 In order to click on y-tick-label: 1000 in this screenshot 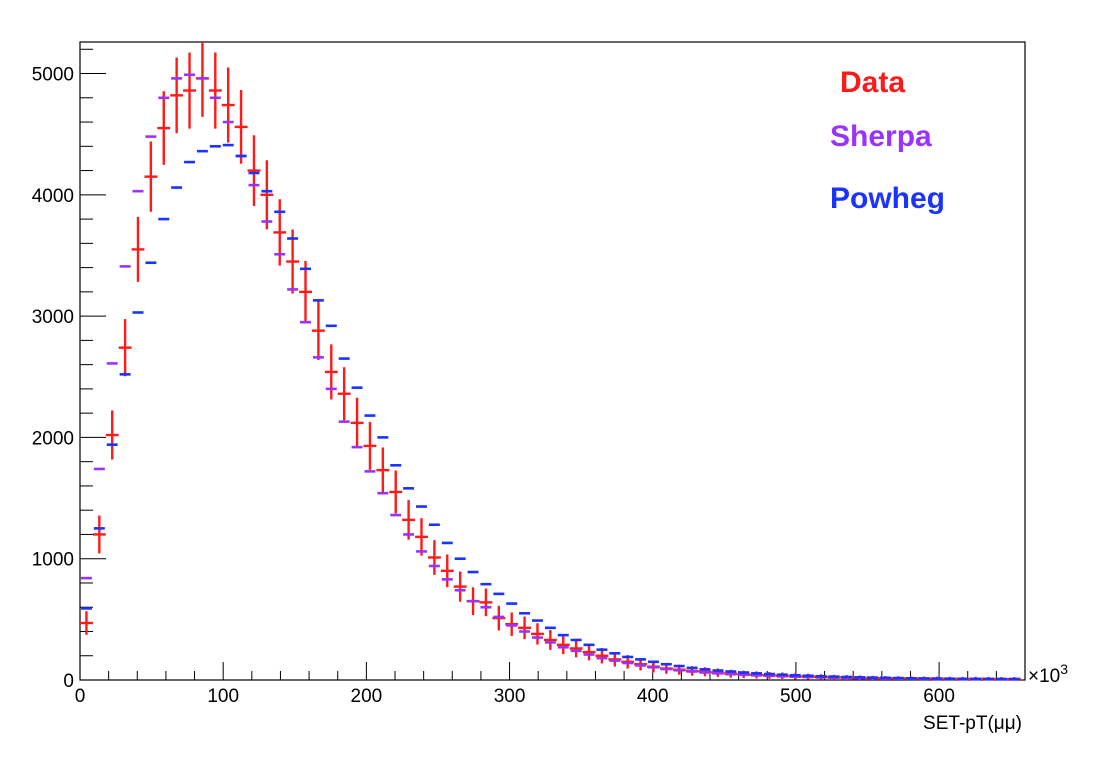, I will do `click(53, 560)`.